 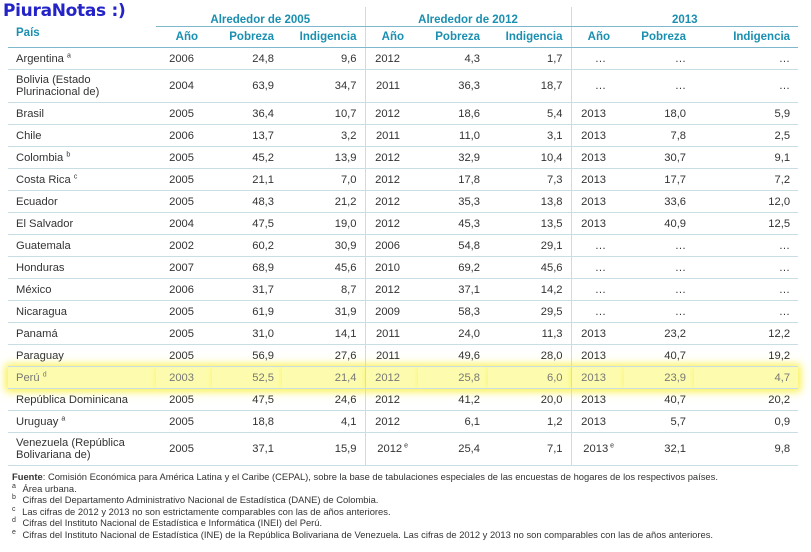 I want to click on poverty-cell: 31,7, so click(x=247, y=289).